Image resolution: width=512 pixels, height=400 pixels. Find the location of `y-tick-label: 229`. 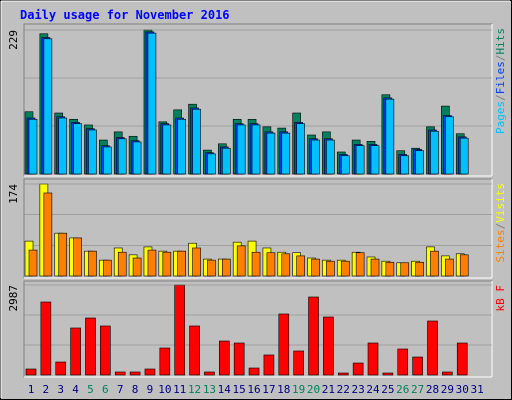

y-tick-label: 229 is located at coordinates (13, 40).